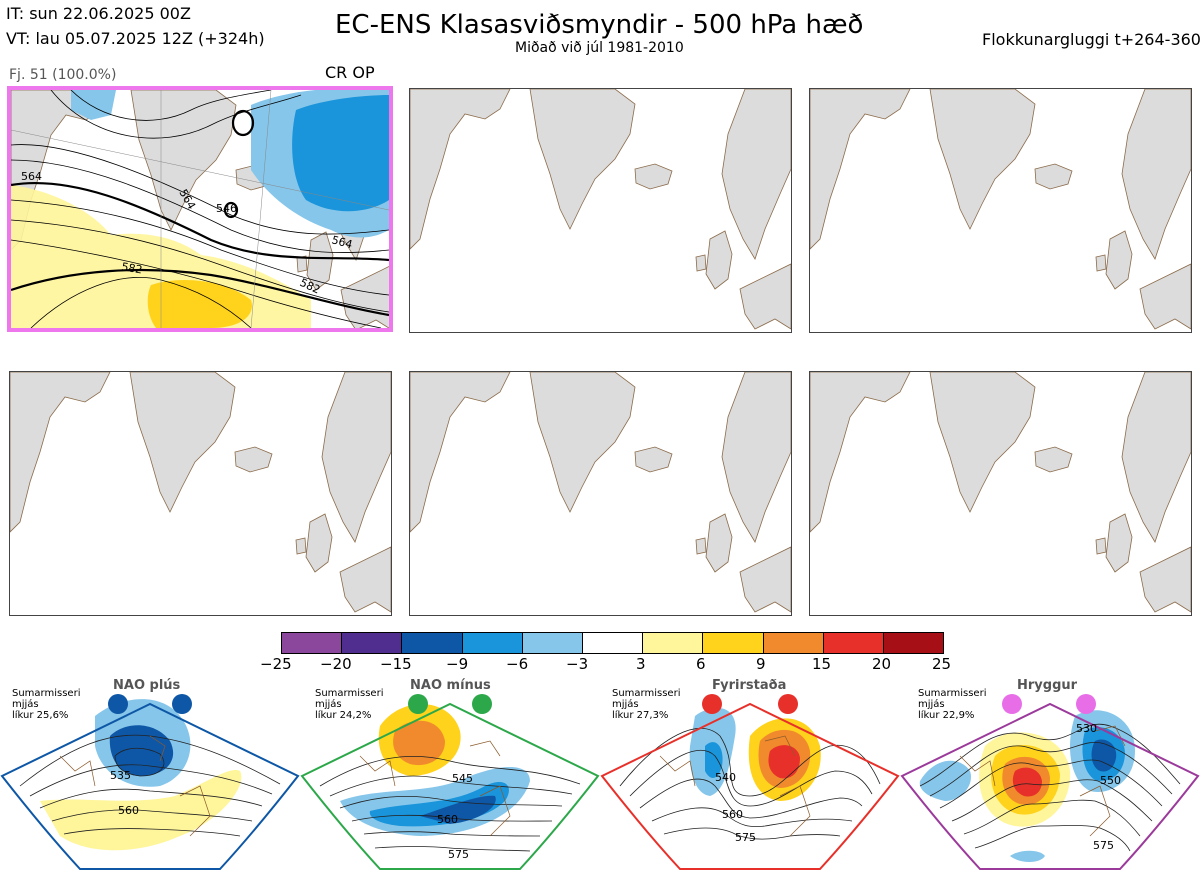 The width and height of the screenshot is (1200, 871). What do you see at coordinates (640, 715) in the screenshot?
I see `cluster-likur: líkur 27,3%` at bounding box center [640, 715].